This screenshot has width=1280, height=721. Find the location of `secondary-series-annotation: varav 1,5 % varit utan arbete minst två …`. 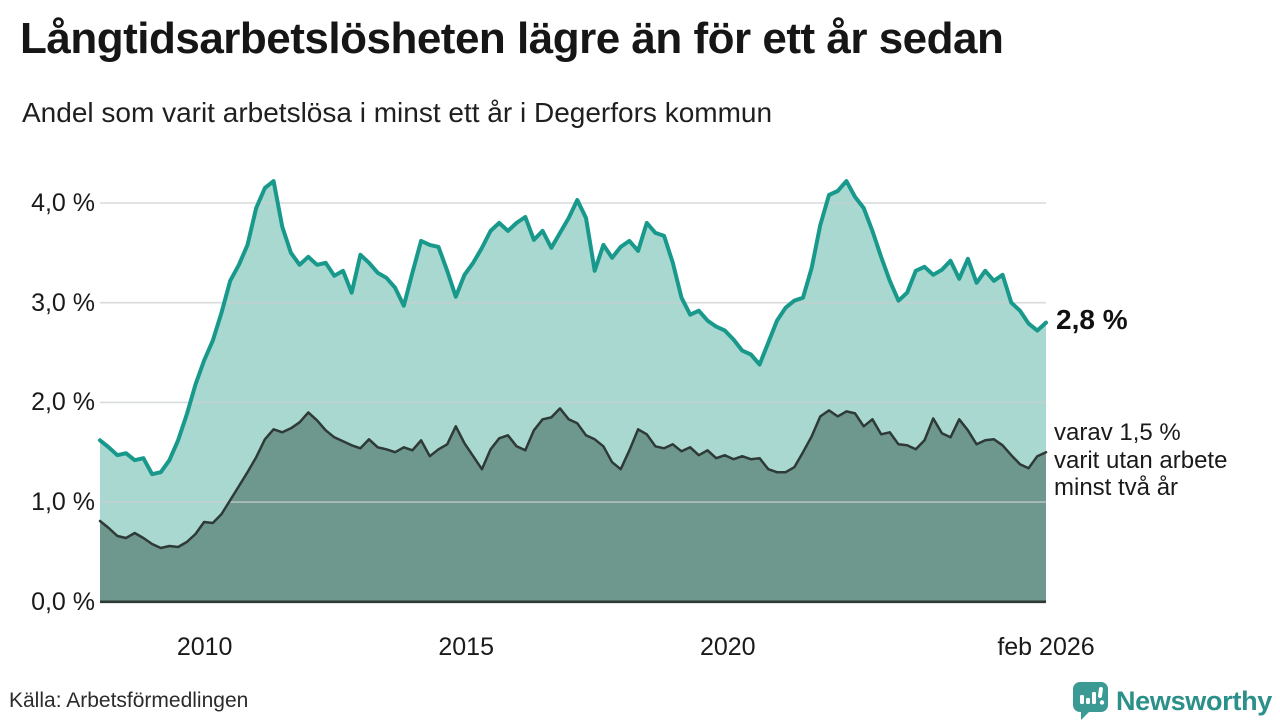

secondary-series-annotation: varav 1,5 % varit utan arbete minst två … is located at coordinates (1141, 460).